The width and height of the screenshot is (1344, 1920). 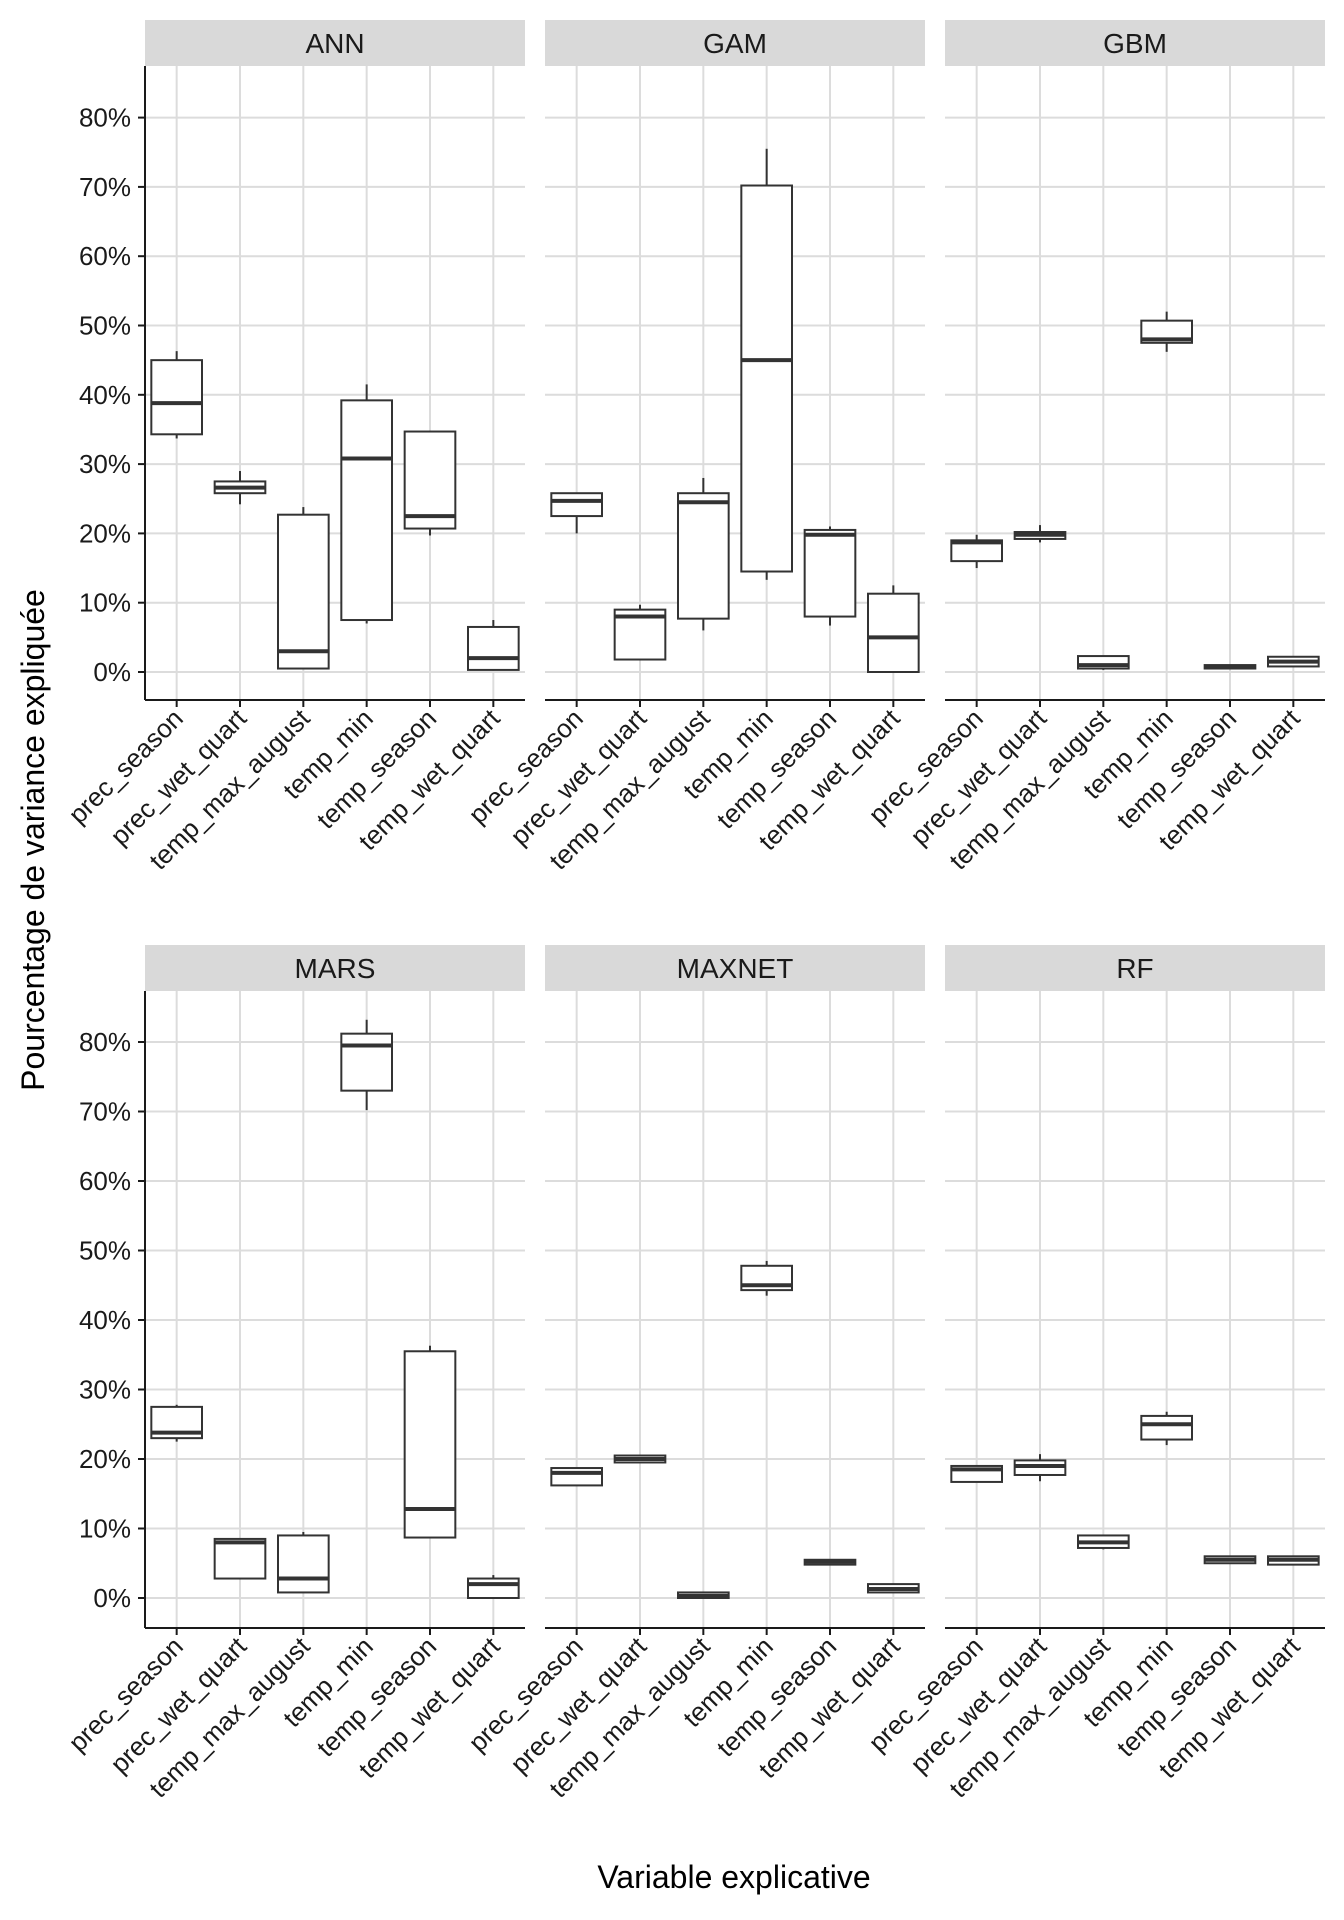 What do you see at coordinates (1103, 1542) in the screenshot?
I see `box-rf-temp_max_august` at bounding box center [1103, 1542].